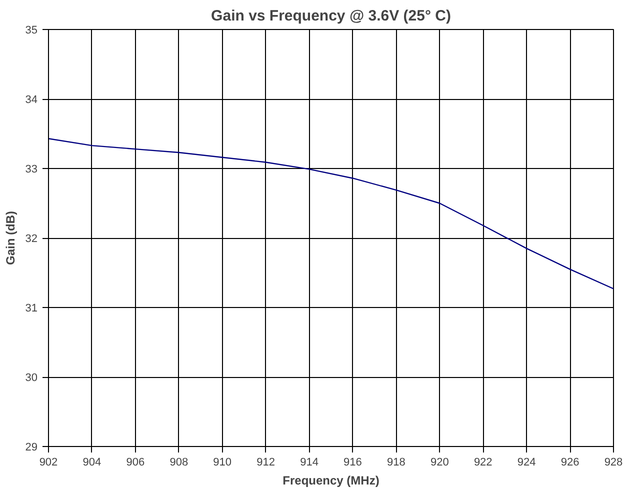 The width and height of the screenshot is (629, 494). What do you see at coordinates (31, 239) in the screenshot?
I see `y-tick-label: 32` at bounding box center [31, 239].